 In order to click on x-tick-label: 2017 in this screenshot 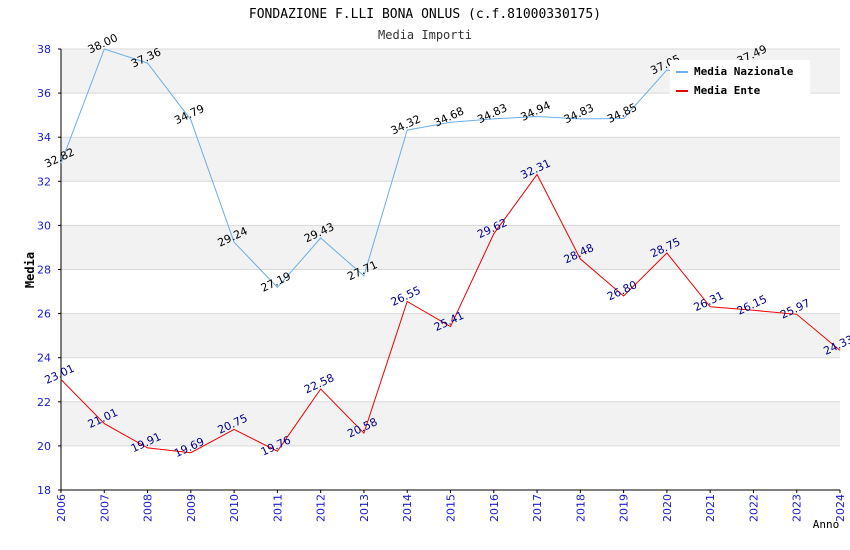, I will do `click(537, 508)`.